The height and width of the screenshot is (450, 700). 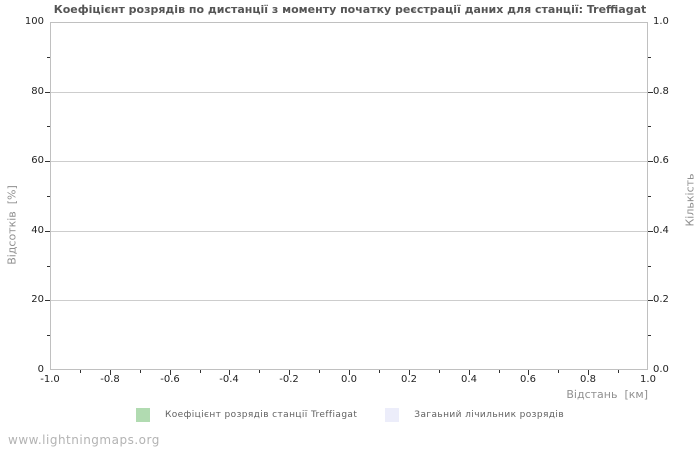 What do you see at coordinates (37, 91) in the screenshot?
I see `left-tick-label: 80` at bounding box center [37, 91].